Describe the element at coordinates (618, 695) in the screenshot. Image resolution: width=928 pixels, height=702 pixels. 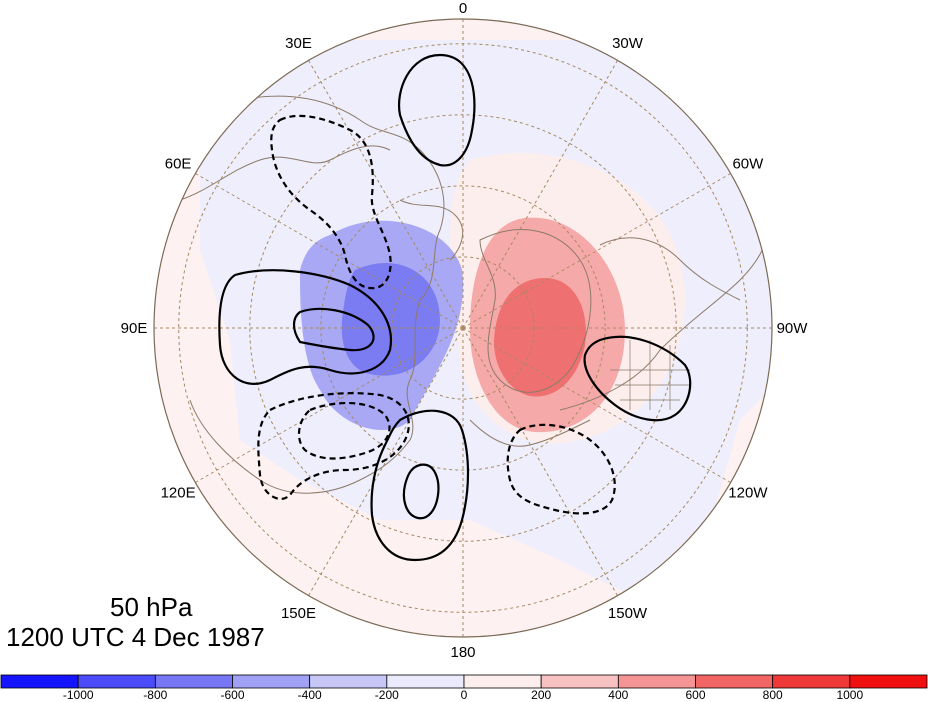
I see `colorbar-tick-label: 400` at that location.